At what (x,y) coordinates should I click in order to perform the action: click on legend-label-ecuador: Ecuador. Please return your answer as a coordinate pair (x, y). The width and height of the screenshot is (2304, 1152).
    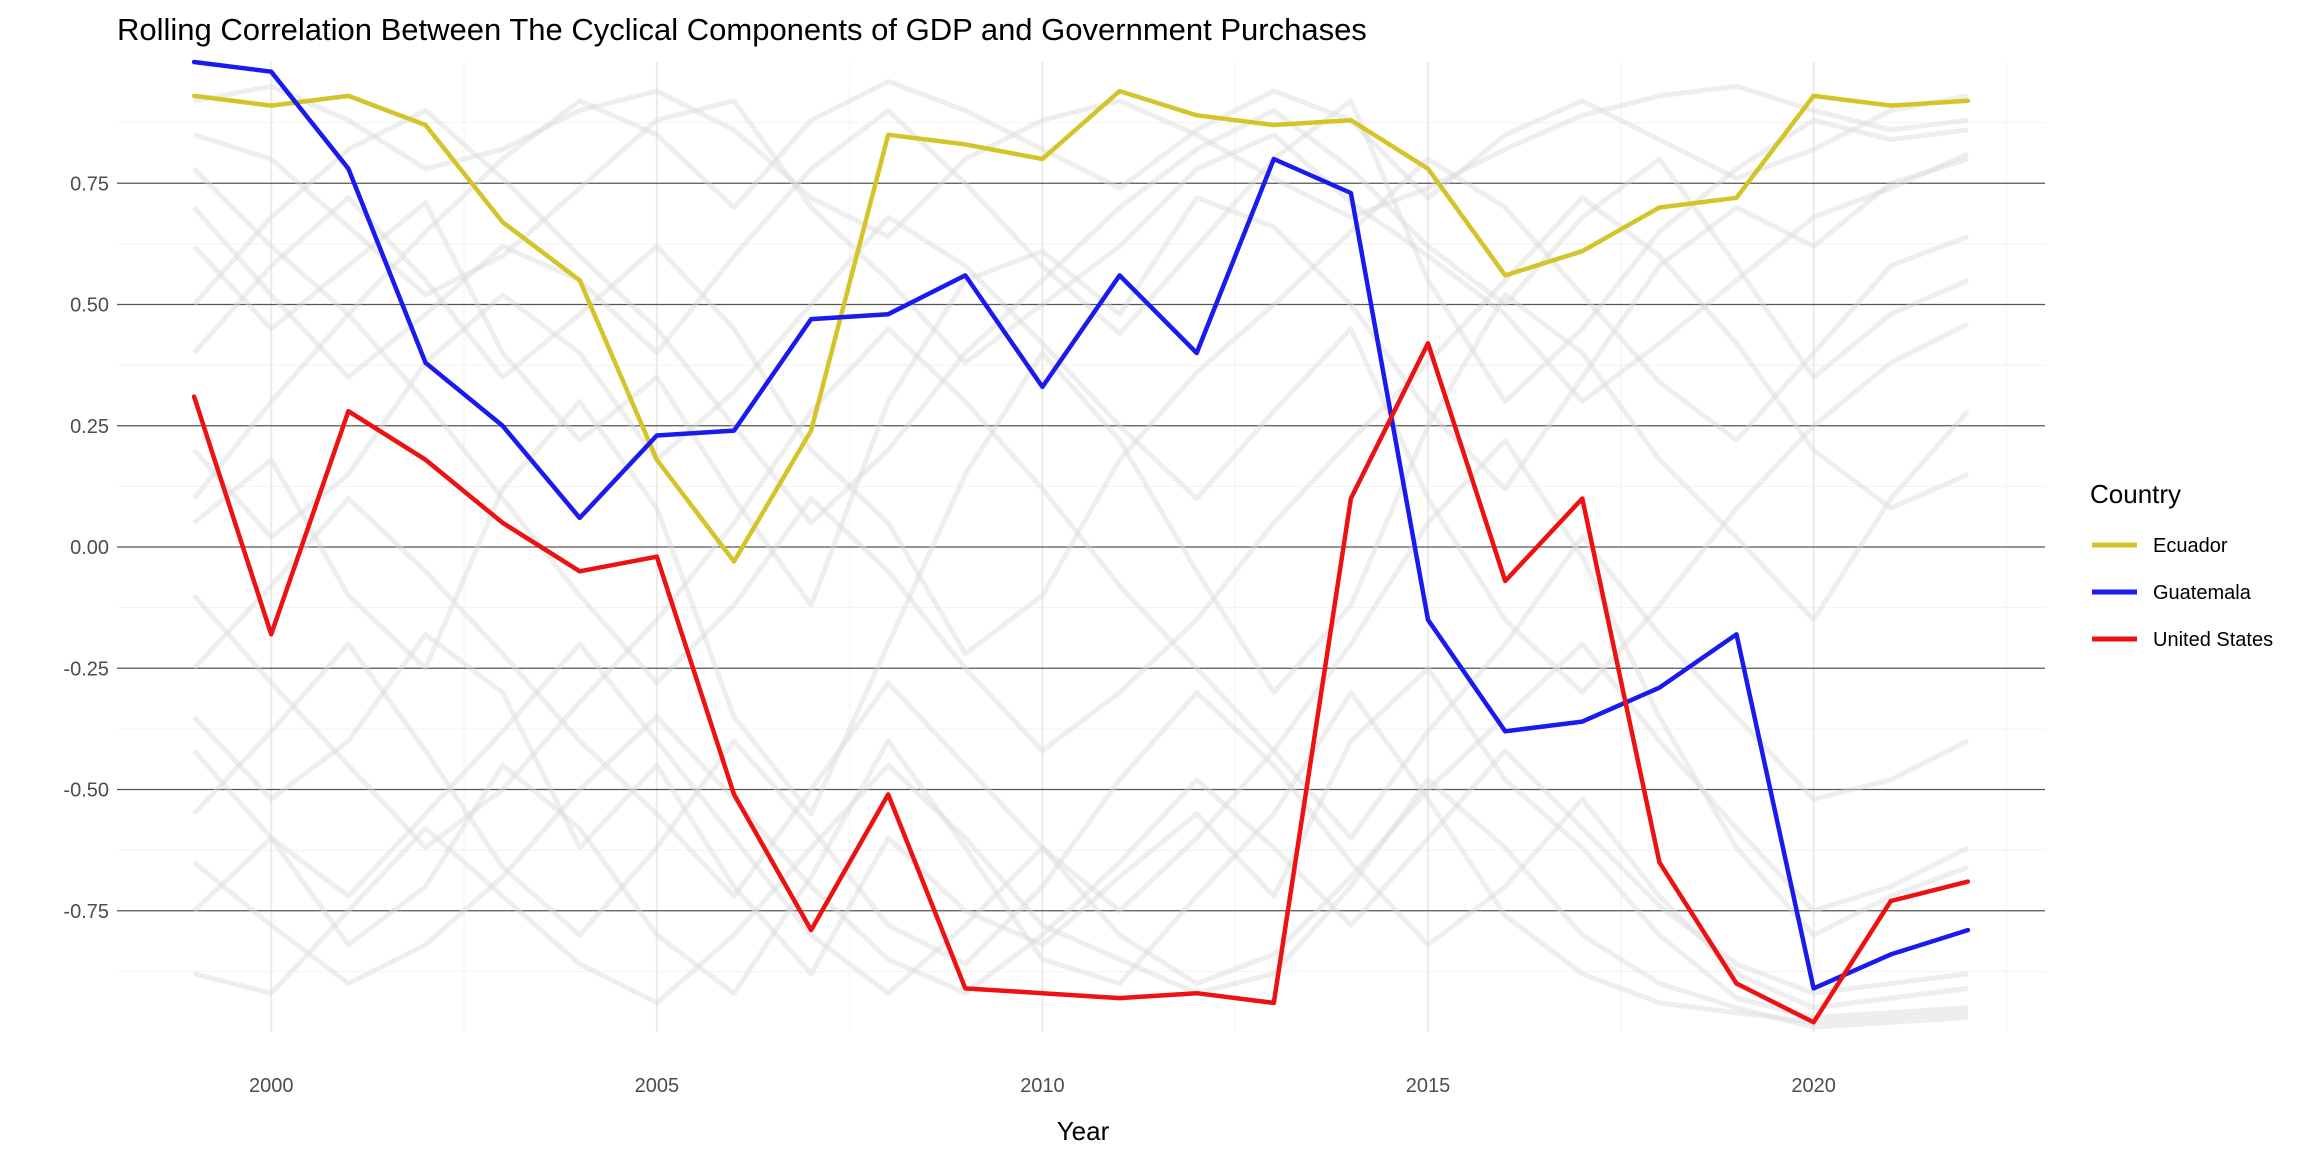
    Looking at the image, I should click on (2190, 546).